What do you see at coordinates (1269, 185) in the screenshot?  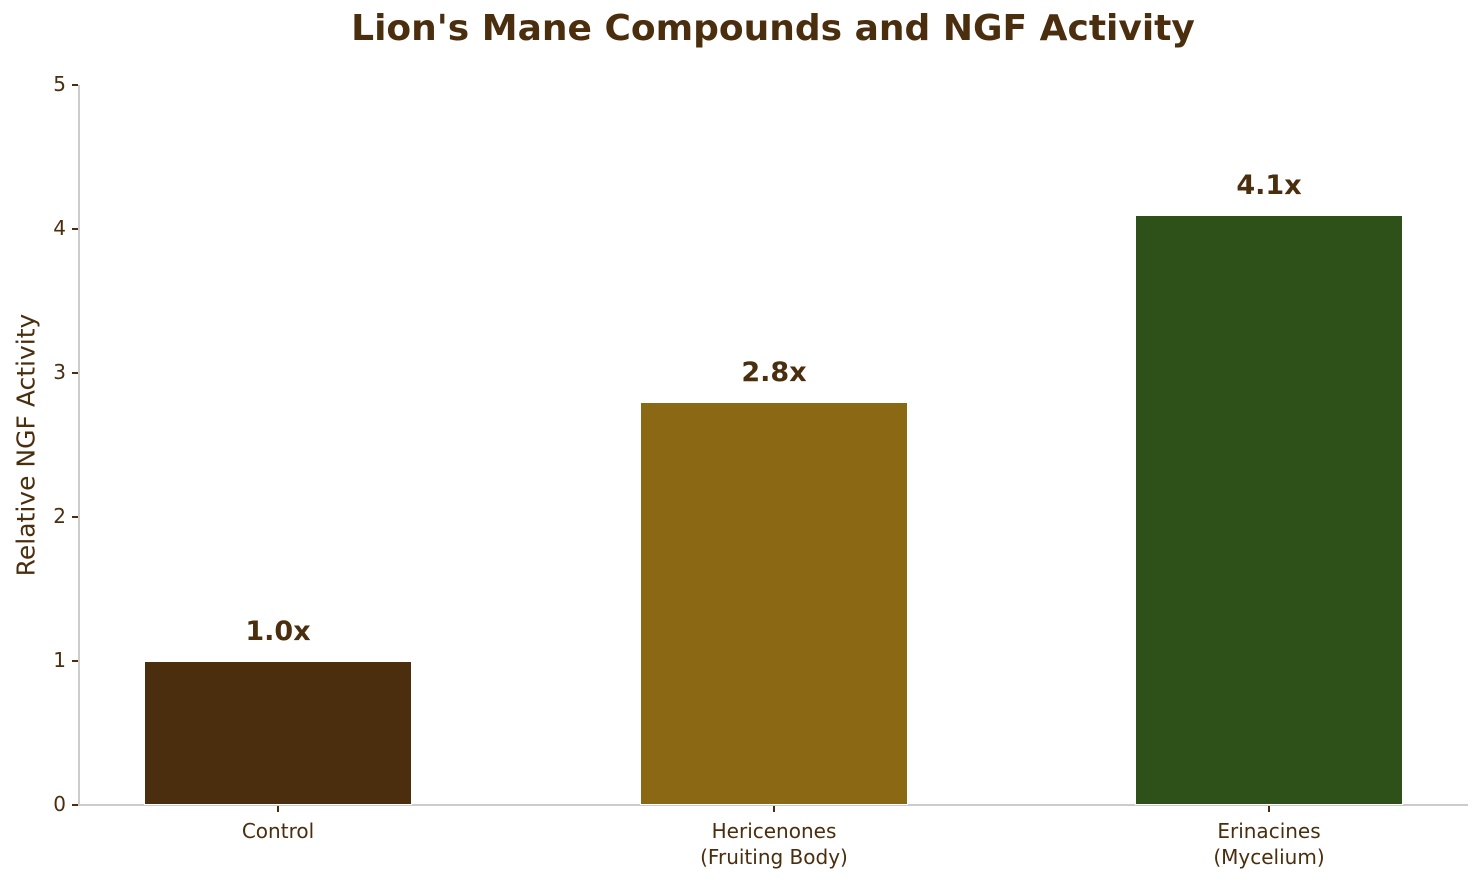 I see `bar-value-label: 4.1x` at bounding box center [1269, 185].